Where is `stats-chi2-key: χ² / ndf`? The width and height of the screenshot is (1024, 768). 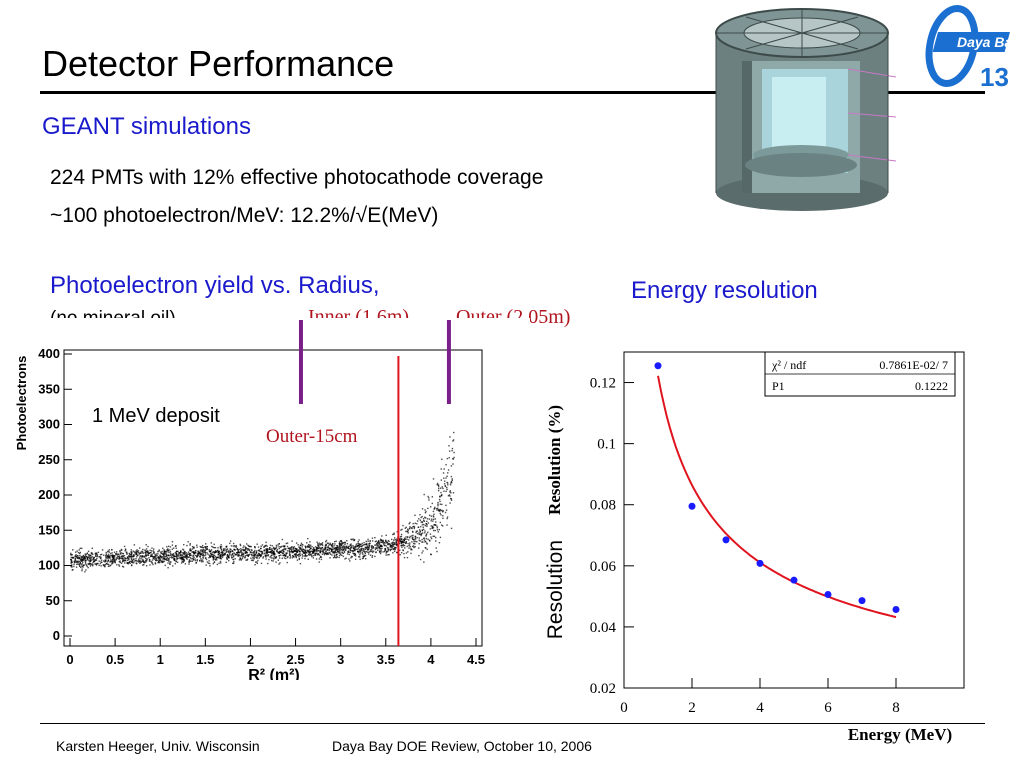
stats-chi2-key: χ² / ndf is located at coordinates (788, 365).